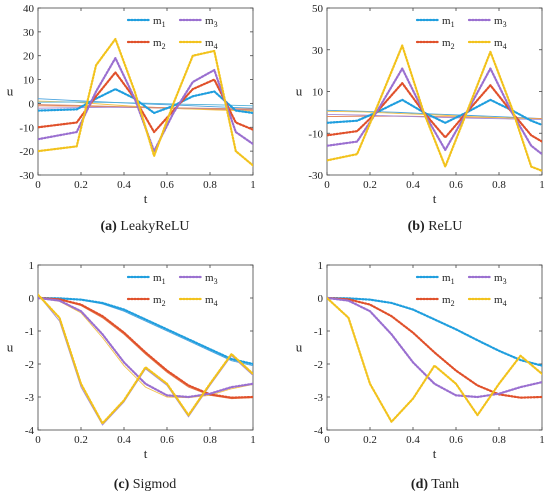 The height and width of the screenshot is (496, 550). Describe the element at coordinates (26, 152) in the screenshot. I see `y-tick-label: -20` at that location.